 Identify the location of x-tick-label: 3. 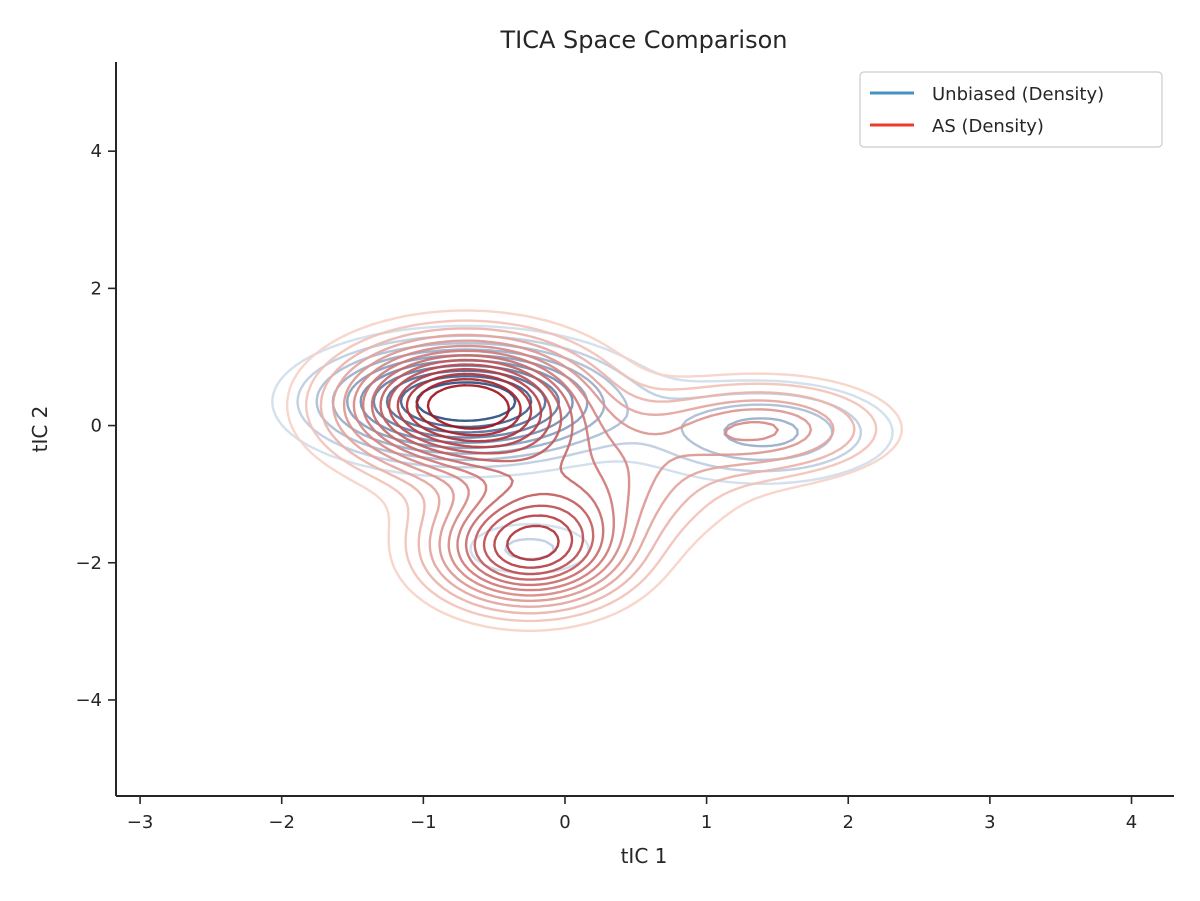
(989, 822).